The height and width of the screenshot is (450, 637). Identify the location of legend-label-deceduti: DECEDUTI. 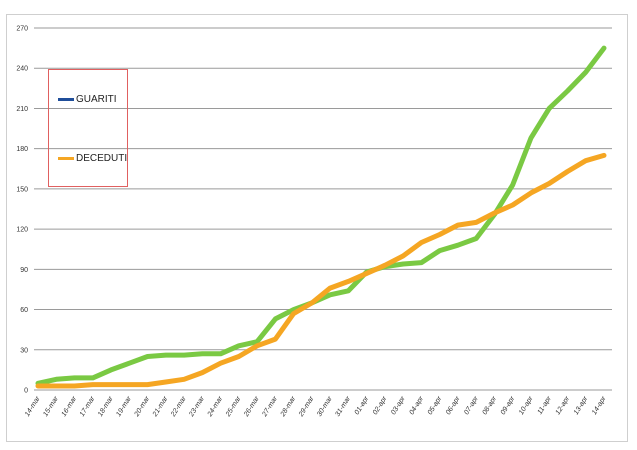
(102, 158).